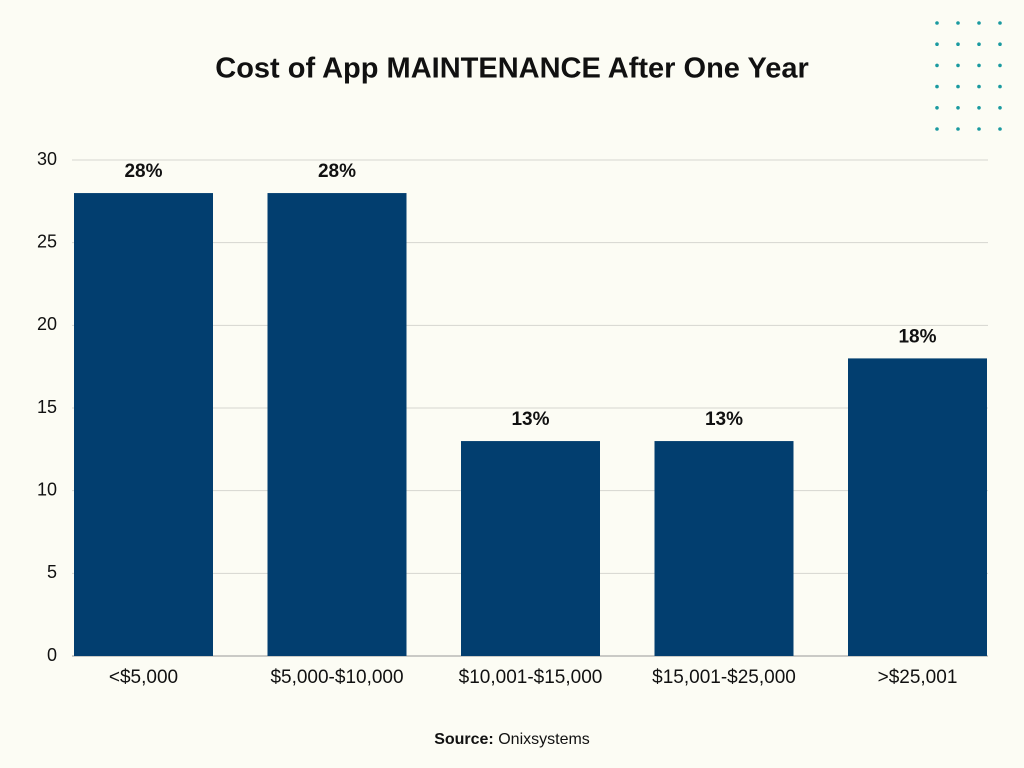 This screenshot has width=1024, height=768. I want to click on value-label: 18%, so click(917, 336).